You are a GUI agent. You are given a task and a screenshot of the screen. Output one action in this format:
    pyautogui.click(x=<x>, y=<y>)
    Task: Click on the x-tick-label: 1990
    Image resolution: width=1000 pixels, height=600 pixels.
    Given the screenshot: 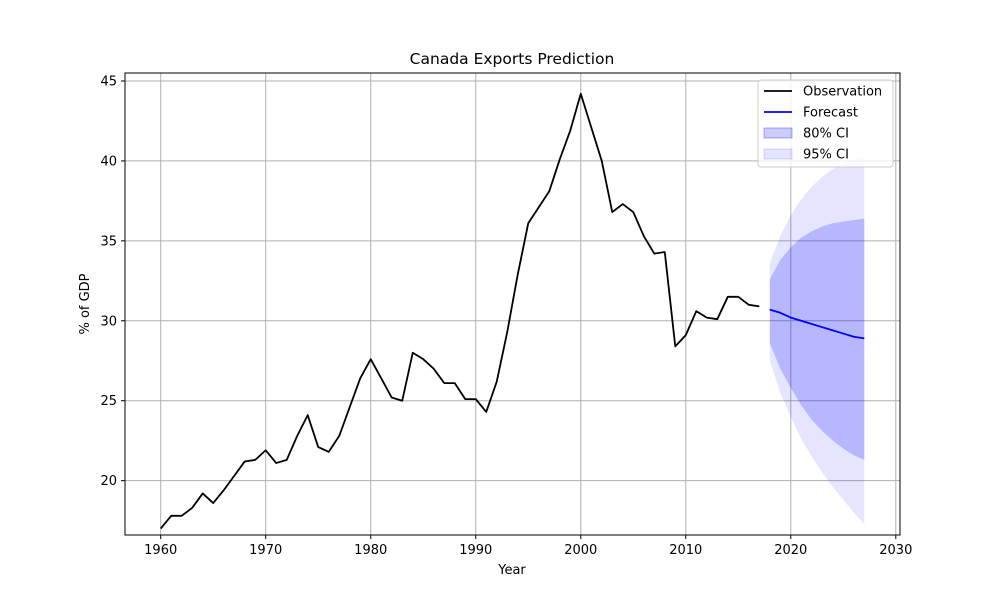 What is the action you would take?
    pyautogui.click(x=475, y=550)
    